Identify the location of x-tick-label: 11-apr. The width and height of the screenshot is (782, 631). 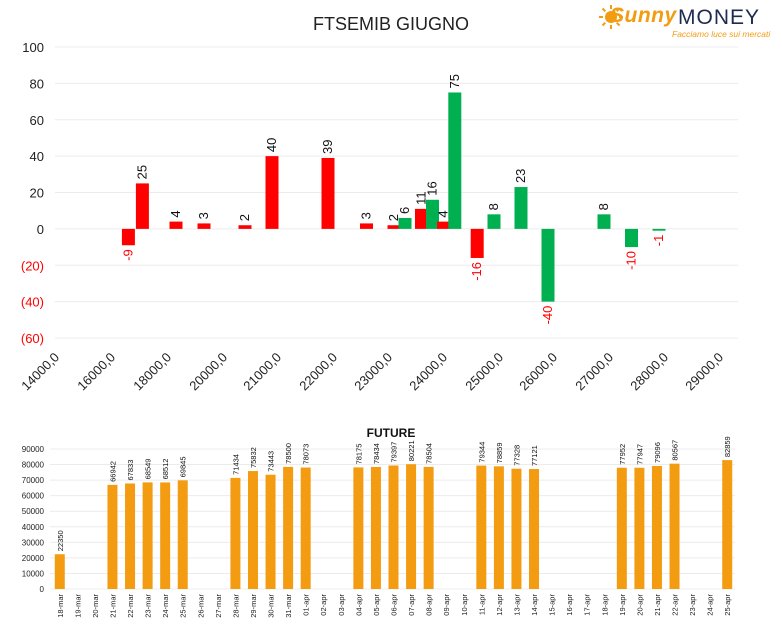
(481, 604).